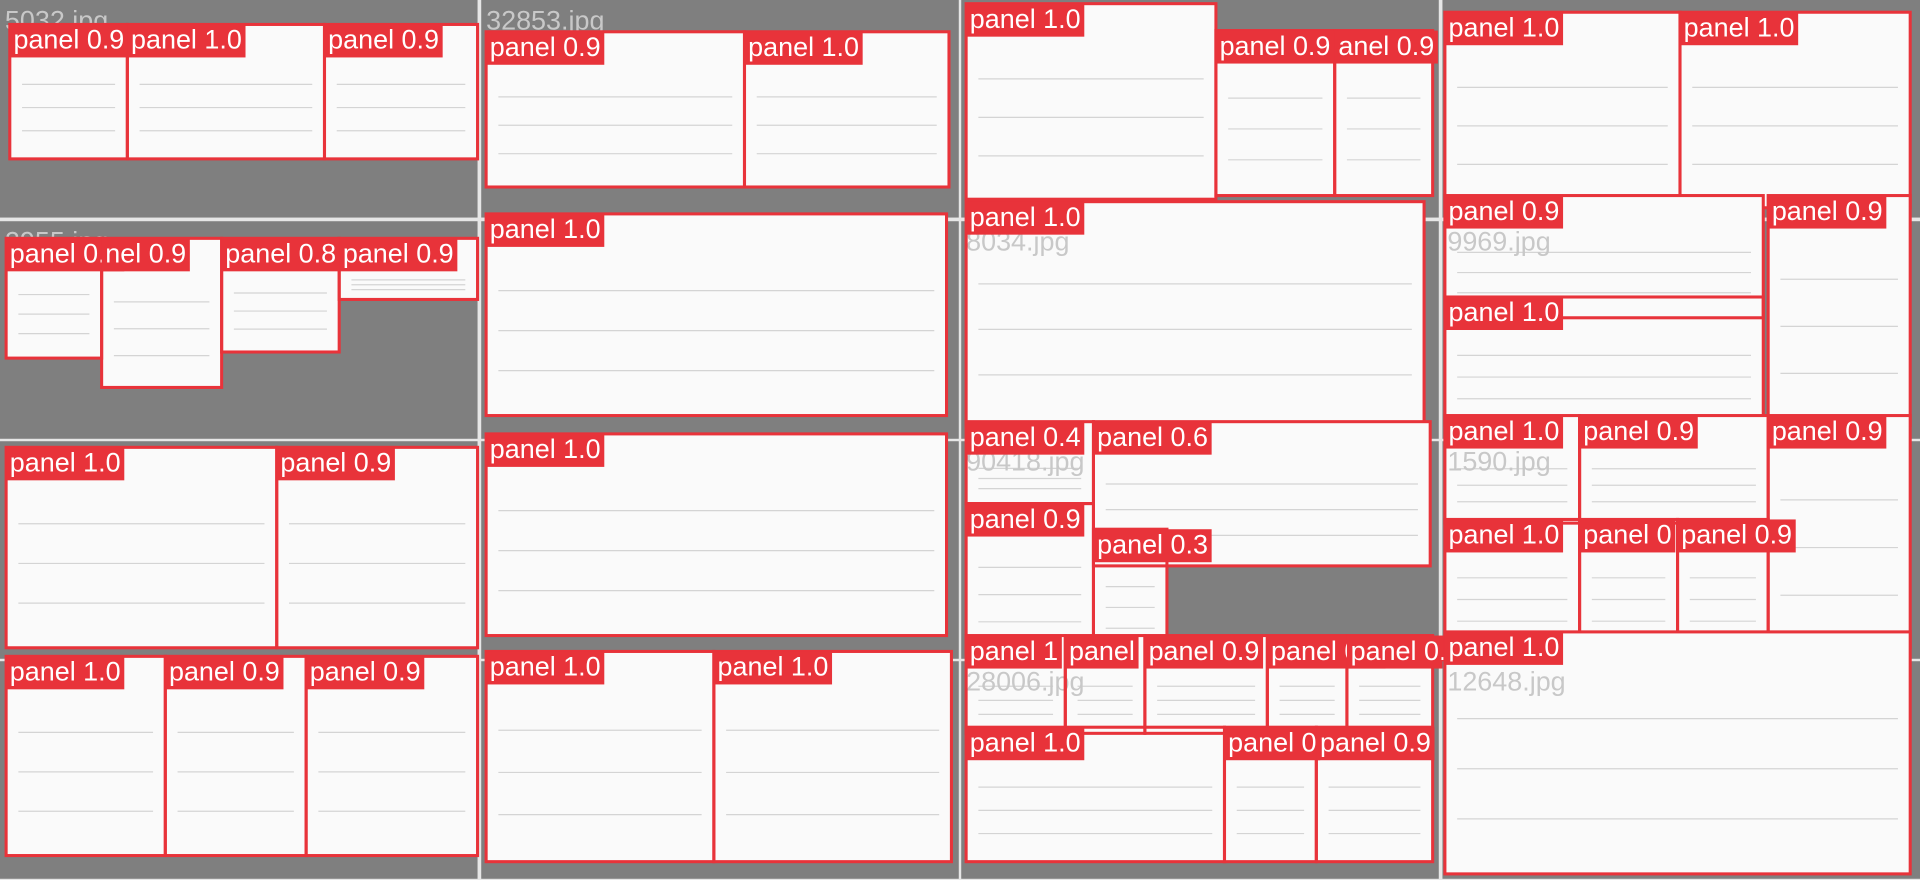 This screenshot has height=880, width=1920. What do you see at coordinates (1386, 46) in the screenshot?
I see `panel-label: anel 0.9` at bounding box center [1386, 46].